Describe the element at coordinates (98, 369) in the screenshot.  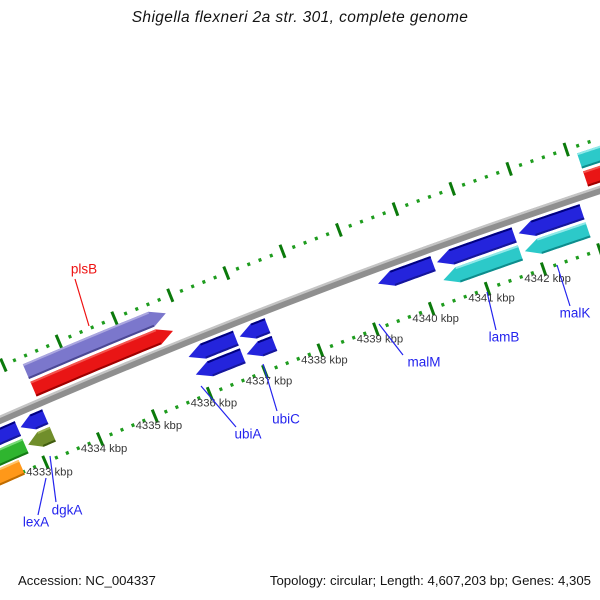
I see `plsB-arrow-bevel-bottom` at that location.